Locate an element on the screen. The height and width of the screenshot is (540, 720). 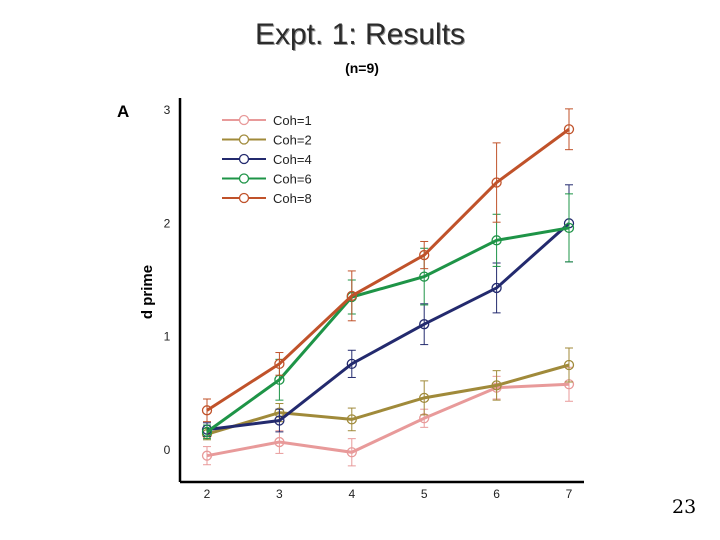
x-tick-label: 3 is located at coordinates (279, 494).